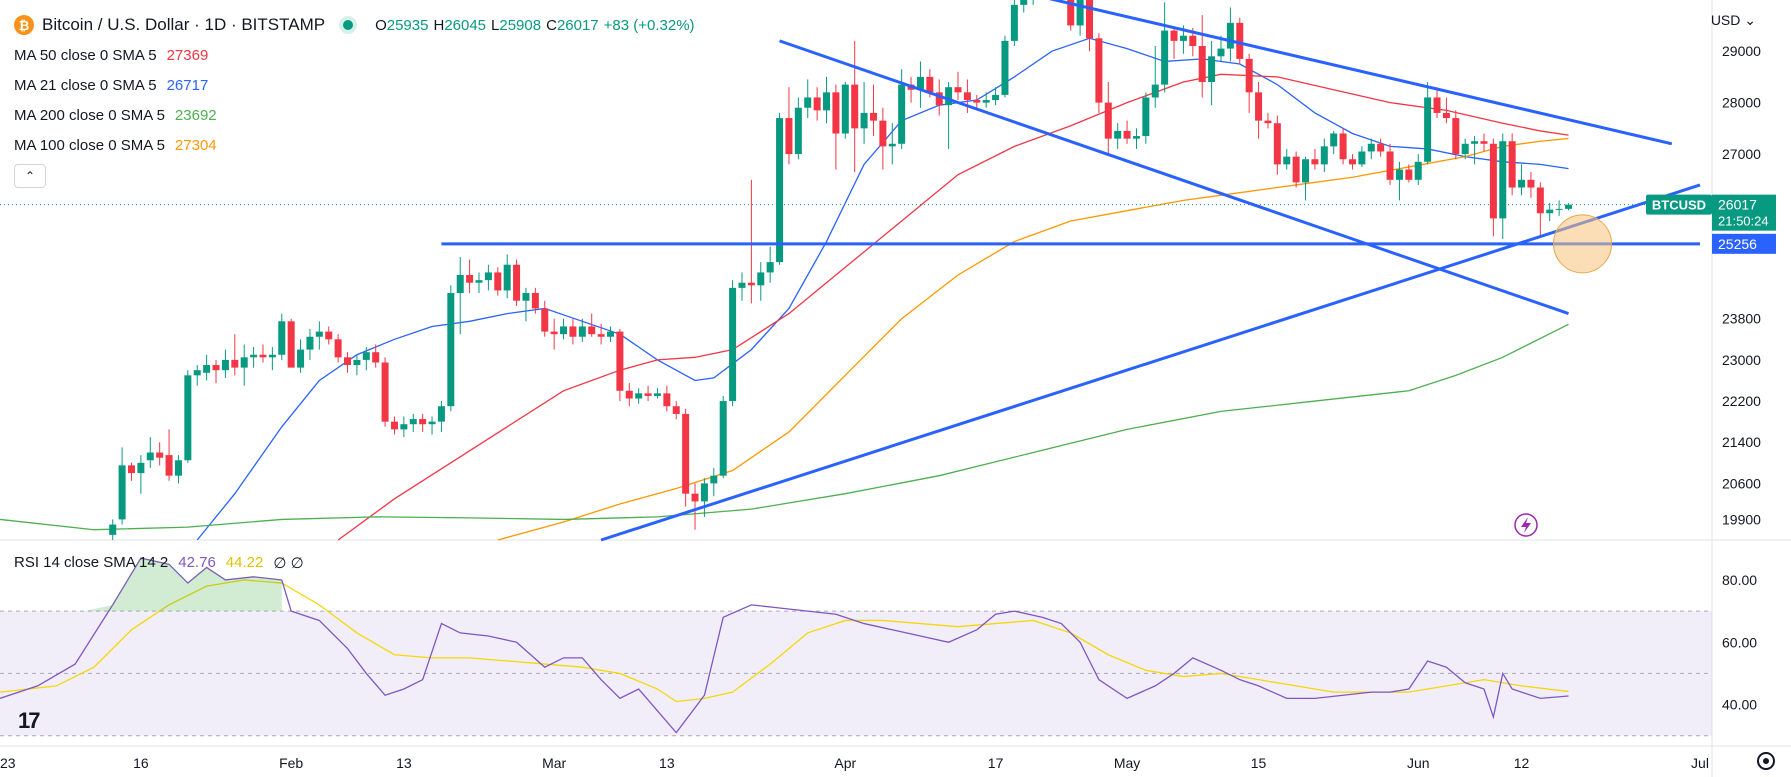 Image resolution: width=1791 pixels, height=777 pixels. What do you see at coordinates (348, 25) in the screenshot?
I see `market-status-icon` at bounding box center [348, 25].